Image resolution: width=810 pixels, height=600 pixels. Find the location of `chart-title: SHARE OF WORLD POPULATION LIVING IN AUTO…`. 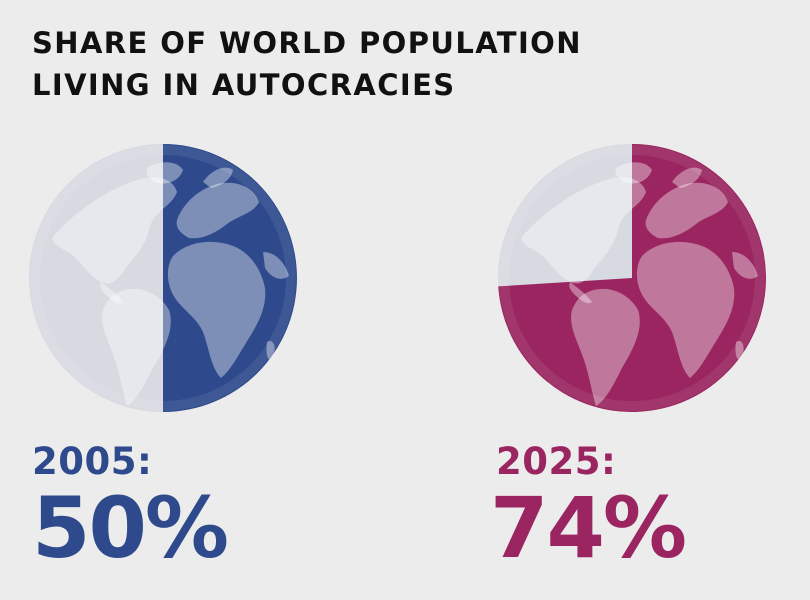

chart-title: SHARE OF WORLD POPULATION LIVING IN AUTO… is located at coordinates (307, 64).